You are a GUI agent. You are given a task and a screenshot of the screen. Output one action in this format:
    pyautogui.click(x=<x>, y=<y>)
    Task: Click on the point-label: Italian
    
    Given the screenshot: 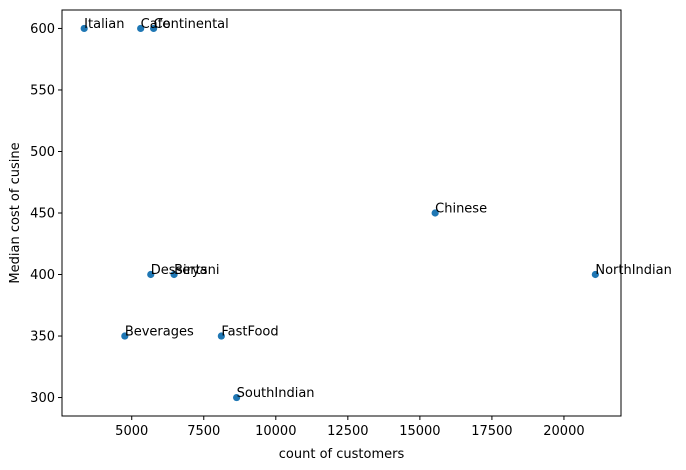 What is the action you would take?
    pyautogui.click(x=104, y=24)
    